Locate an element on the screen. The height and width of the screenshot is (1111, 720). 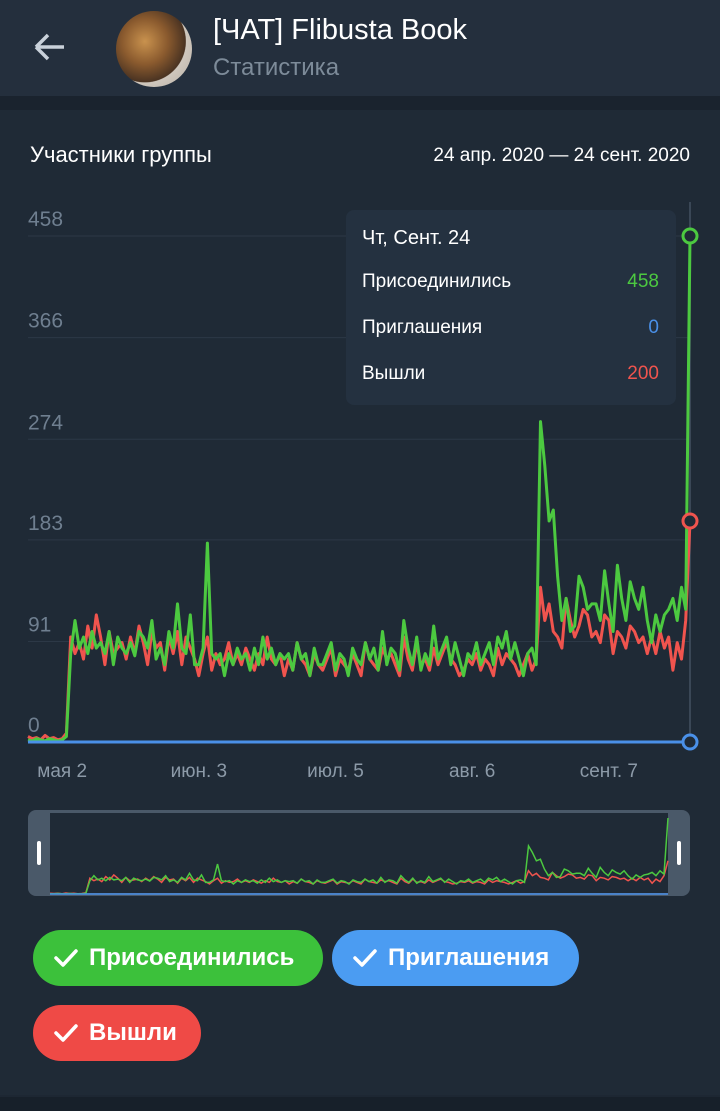
y-tick-label: 274 is located at coordinates (45, 422).